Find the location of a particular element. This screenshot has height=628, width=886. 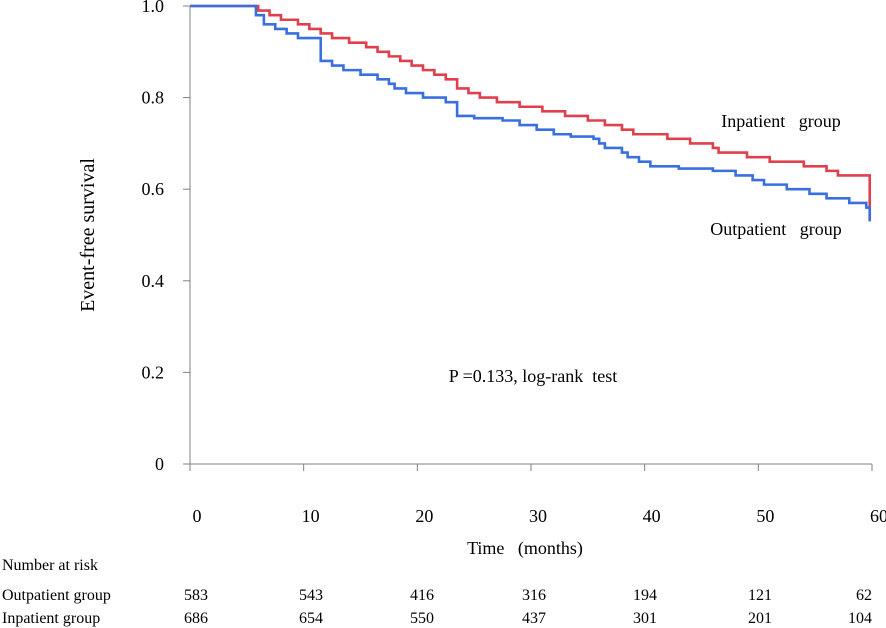

risk-value: 104 is located at coordinates (860, 618).